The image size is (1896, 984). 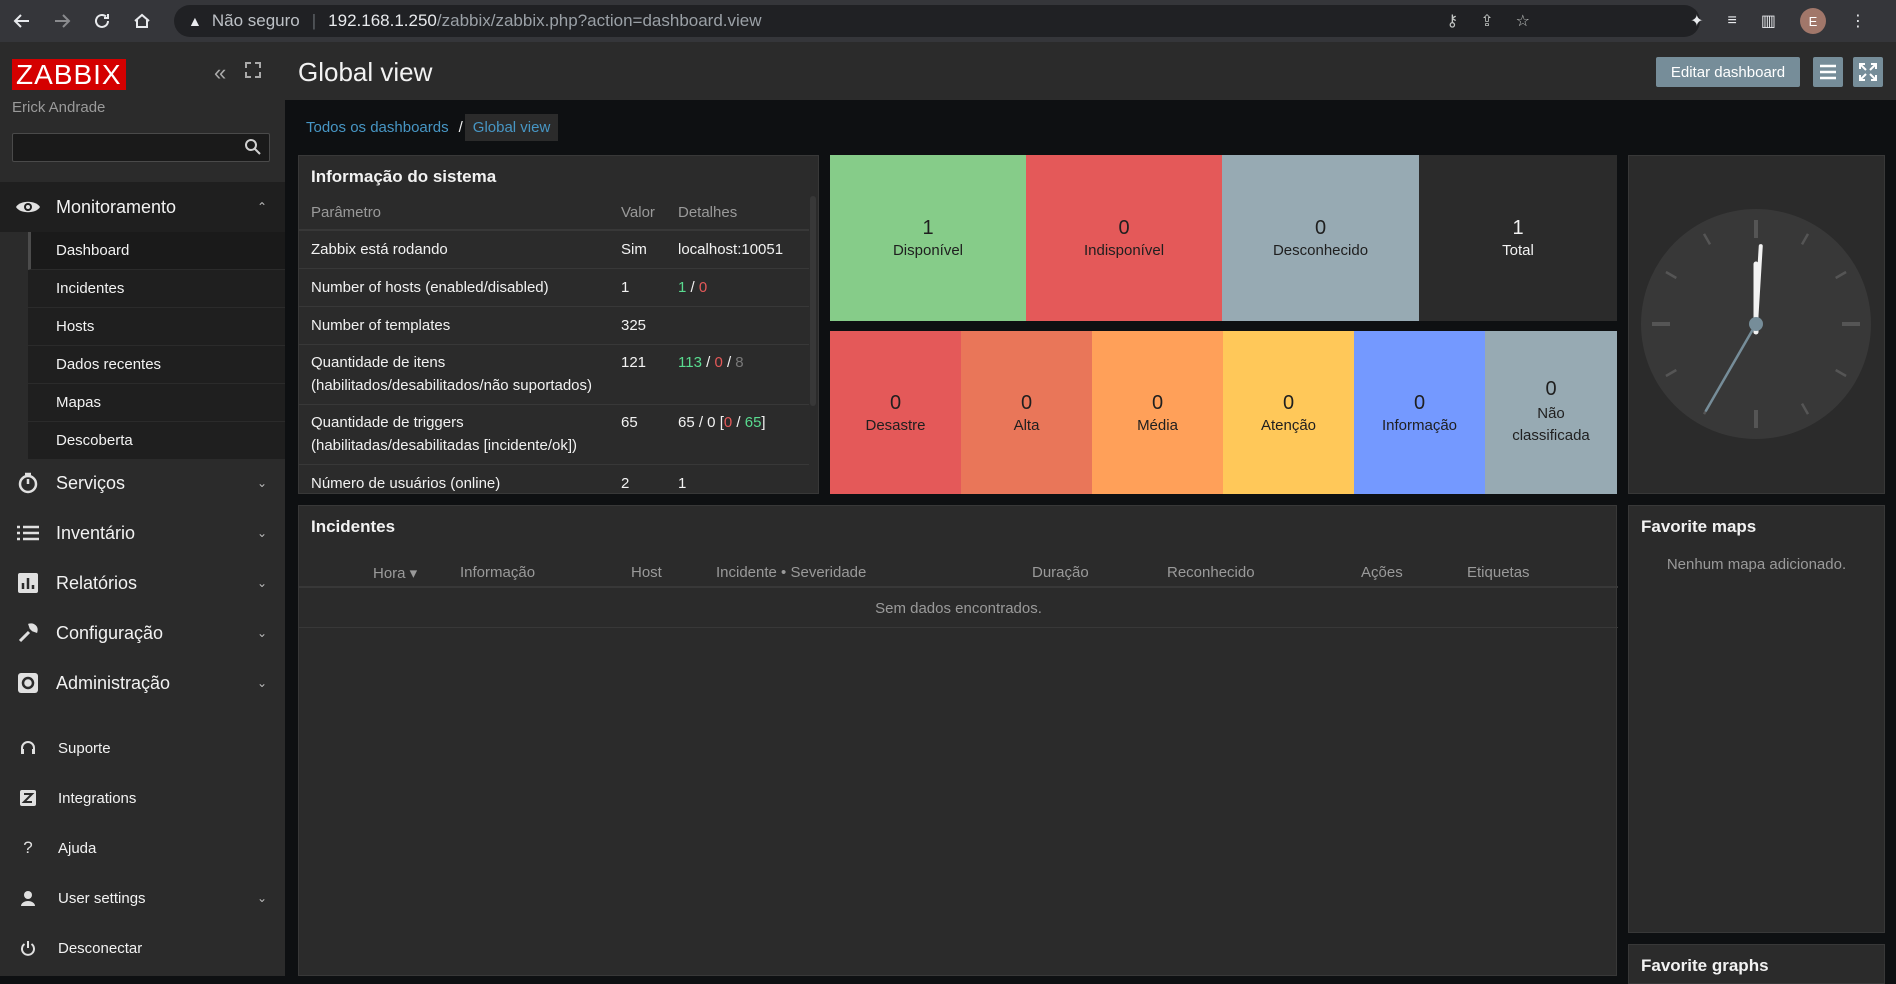 What do you see at coordinates (791, 572) in the screenshot?
I see `column-header: Incidente • Severidade` at bounding box center [791, 572].